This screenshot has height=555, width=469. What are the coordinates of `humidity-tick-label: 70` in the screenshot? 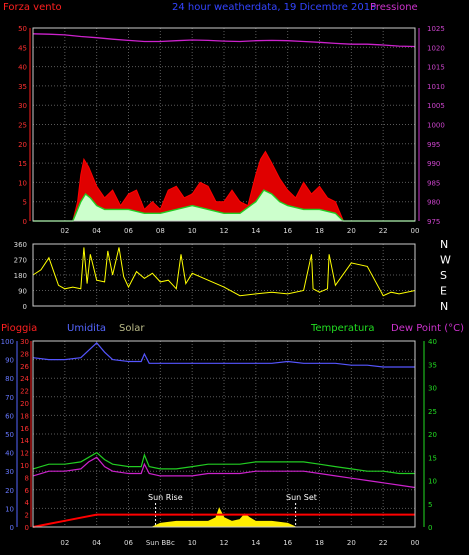 It's located at (9, 398).